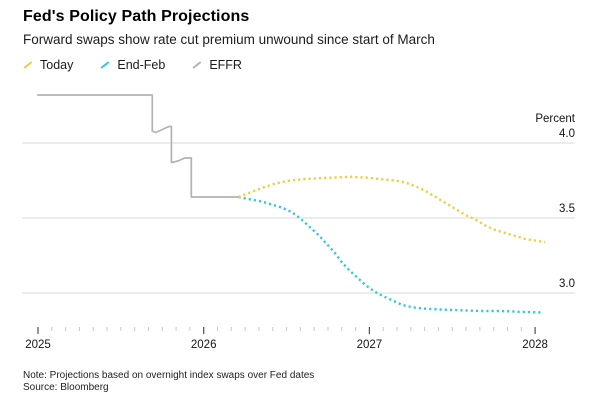 The height and width of the screenshot is (400, 600). What do you see at coordinates (197, 65) in the screenshot?
I see `effr-series-swatch-icon` at bounding box center [197, 65].